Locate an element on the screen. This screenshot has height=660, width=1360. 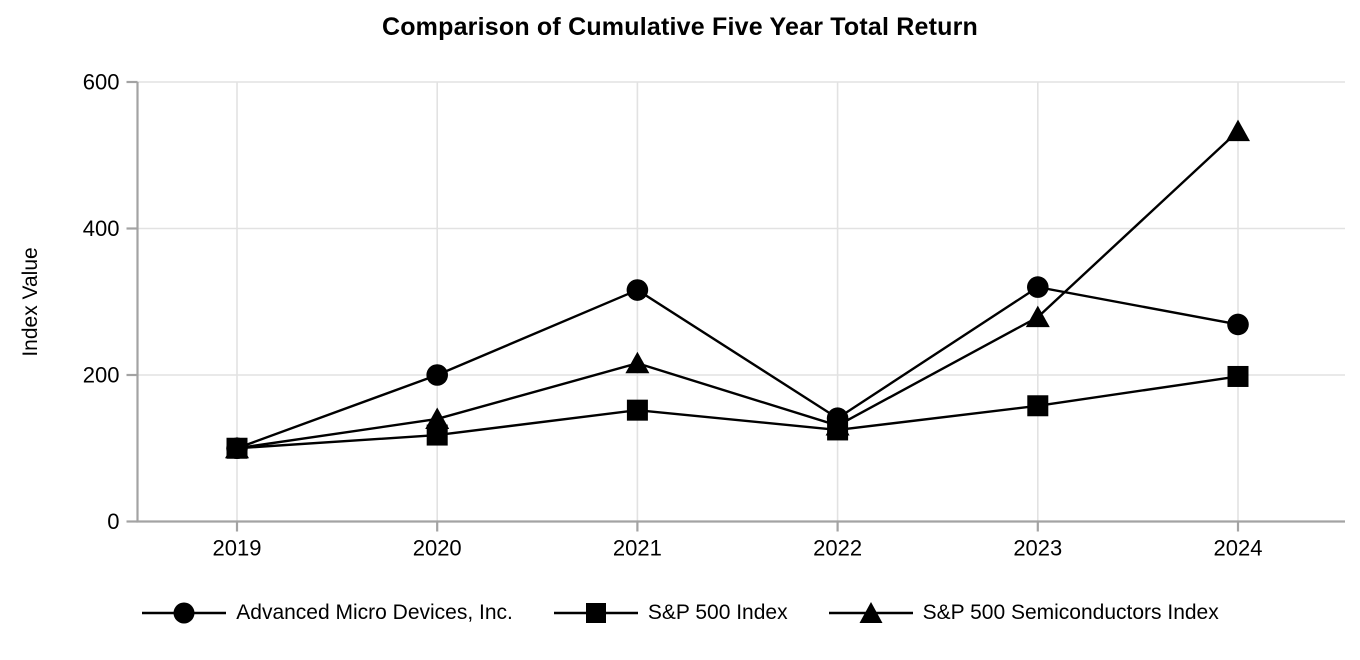
legend-item-sp500: S&P 500 Index is located at coordinates (670, 613).